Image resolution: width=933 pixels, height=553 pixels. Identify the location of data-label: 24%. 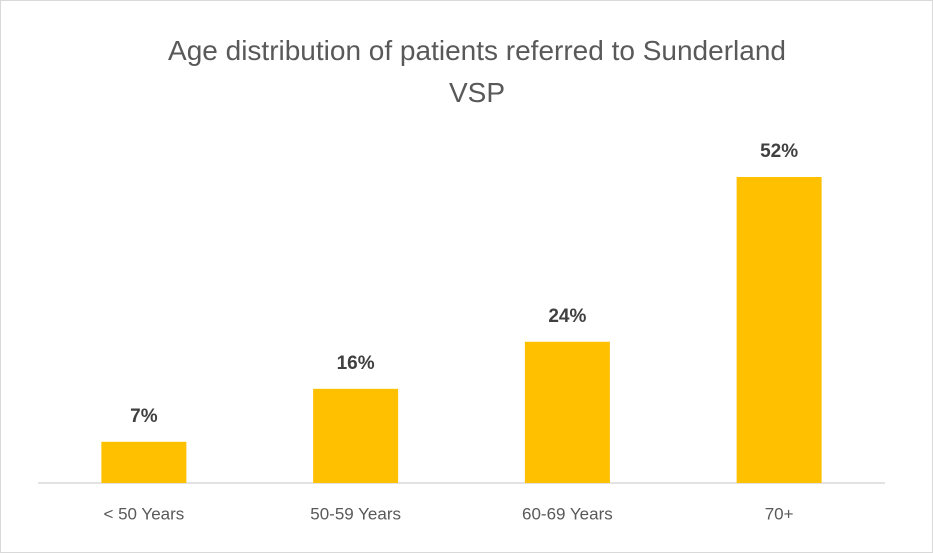
(567, 316).